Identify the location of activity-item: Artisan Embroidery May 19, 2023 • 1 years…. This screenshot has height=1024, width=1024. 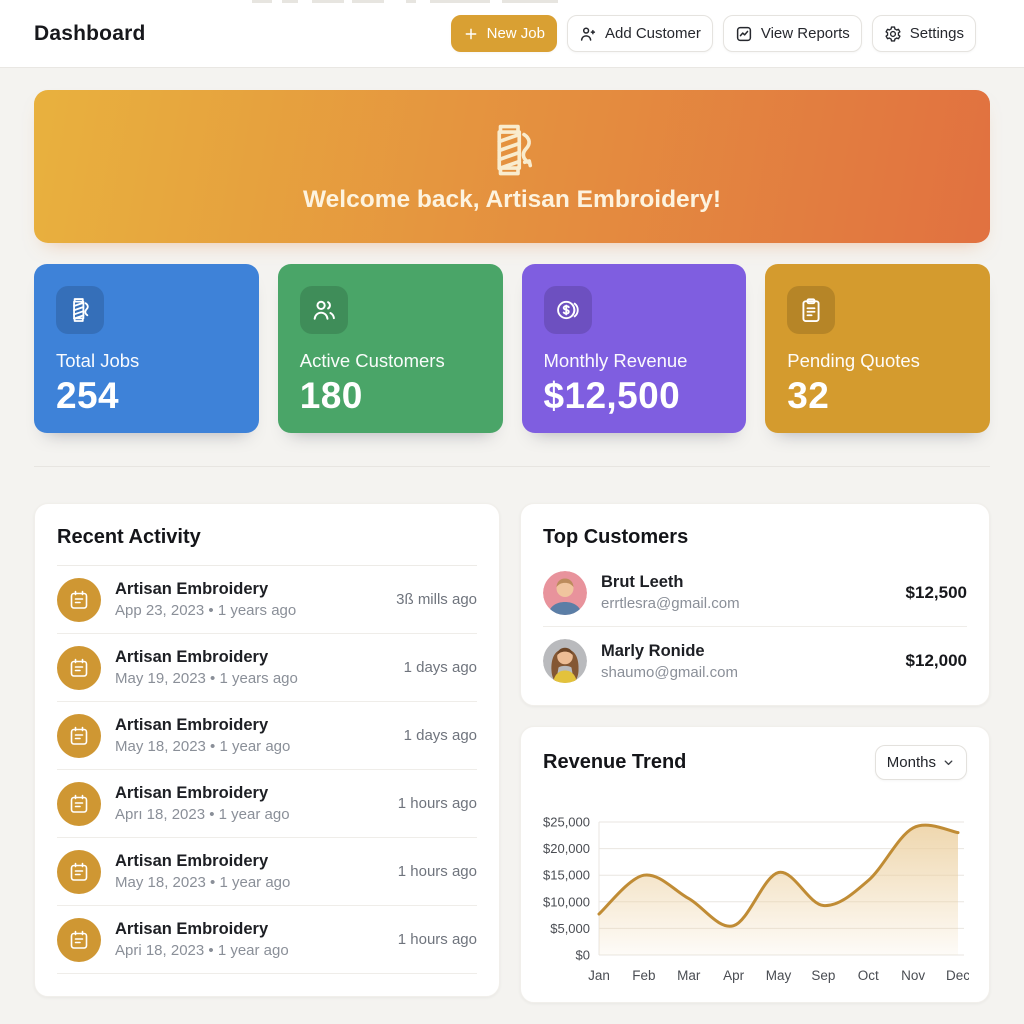
(267, 668).